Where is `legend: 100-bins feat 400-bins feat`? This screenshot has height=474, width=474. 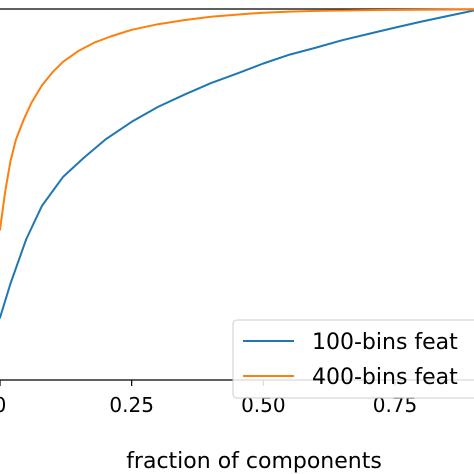
legend: 100-bins feat 400-bins feat is located at coordinates (353, 359).